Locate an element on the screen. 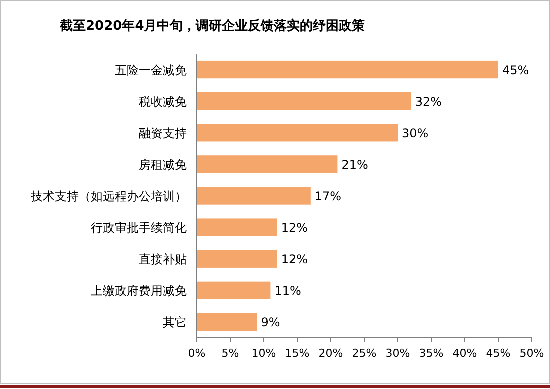 The width and height of the screenshot is (550, 389). x-tick-label: 5% is located at coordinates (231, 353).